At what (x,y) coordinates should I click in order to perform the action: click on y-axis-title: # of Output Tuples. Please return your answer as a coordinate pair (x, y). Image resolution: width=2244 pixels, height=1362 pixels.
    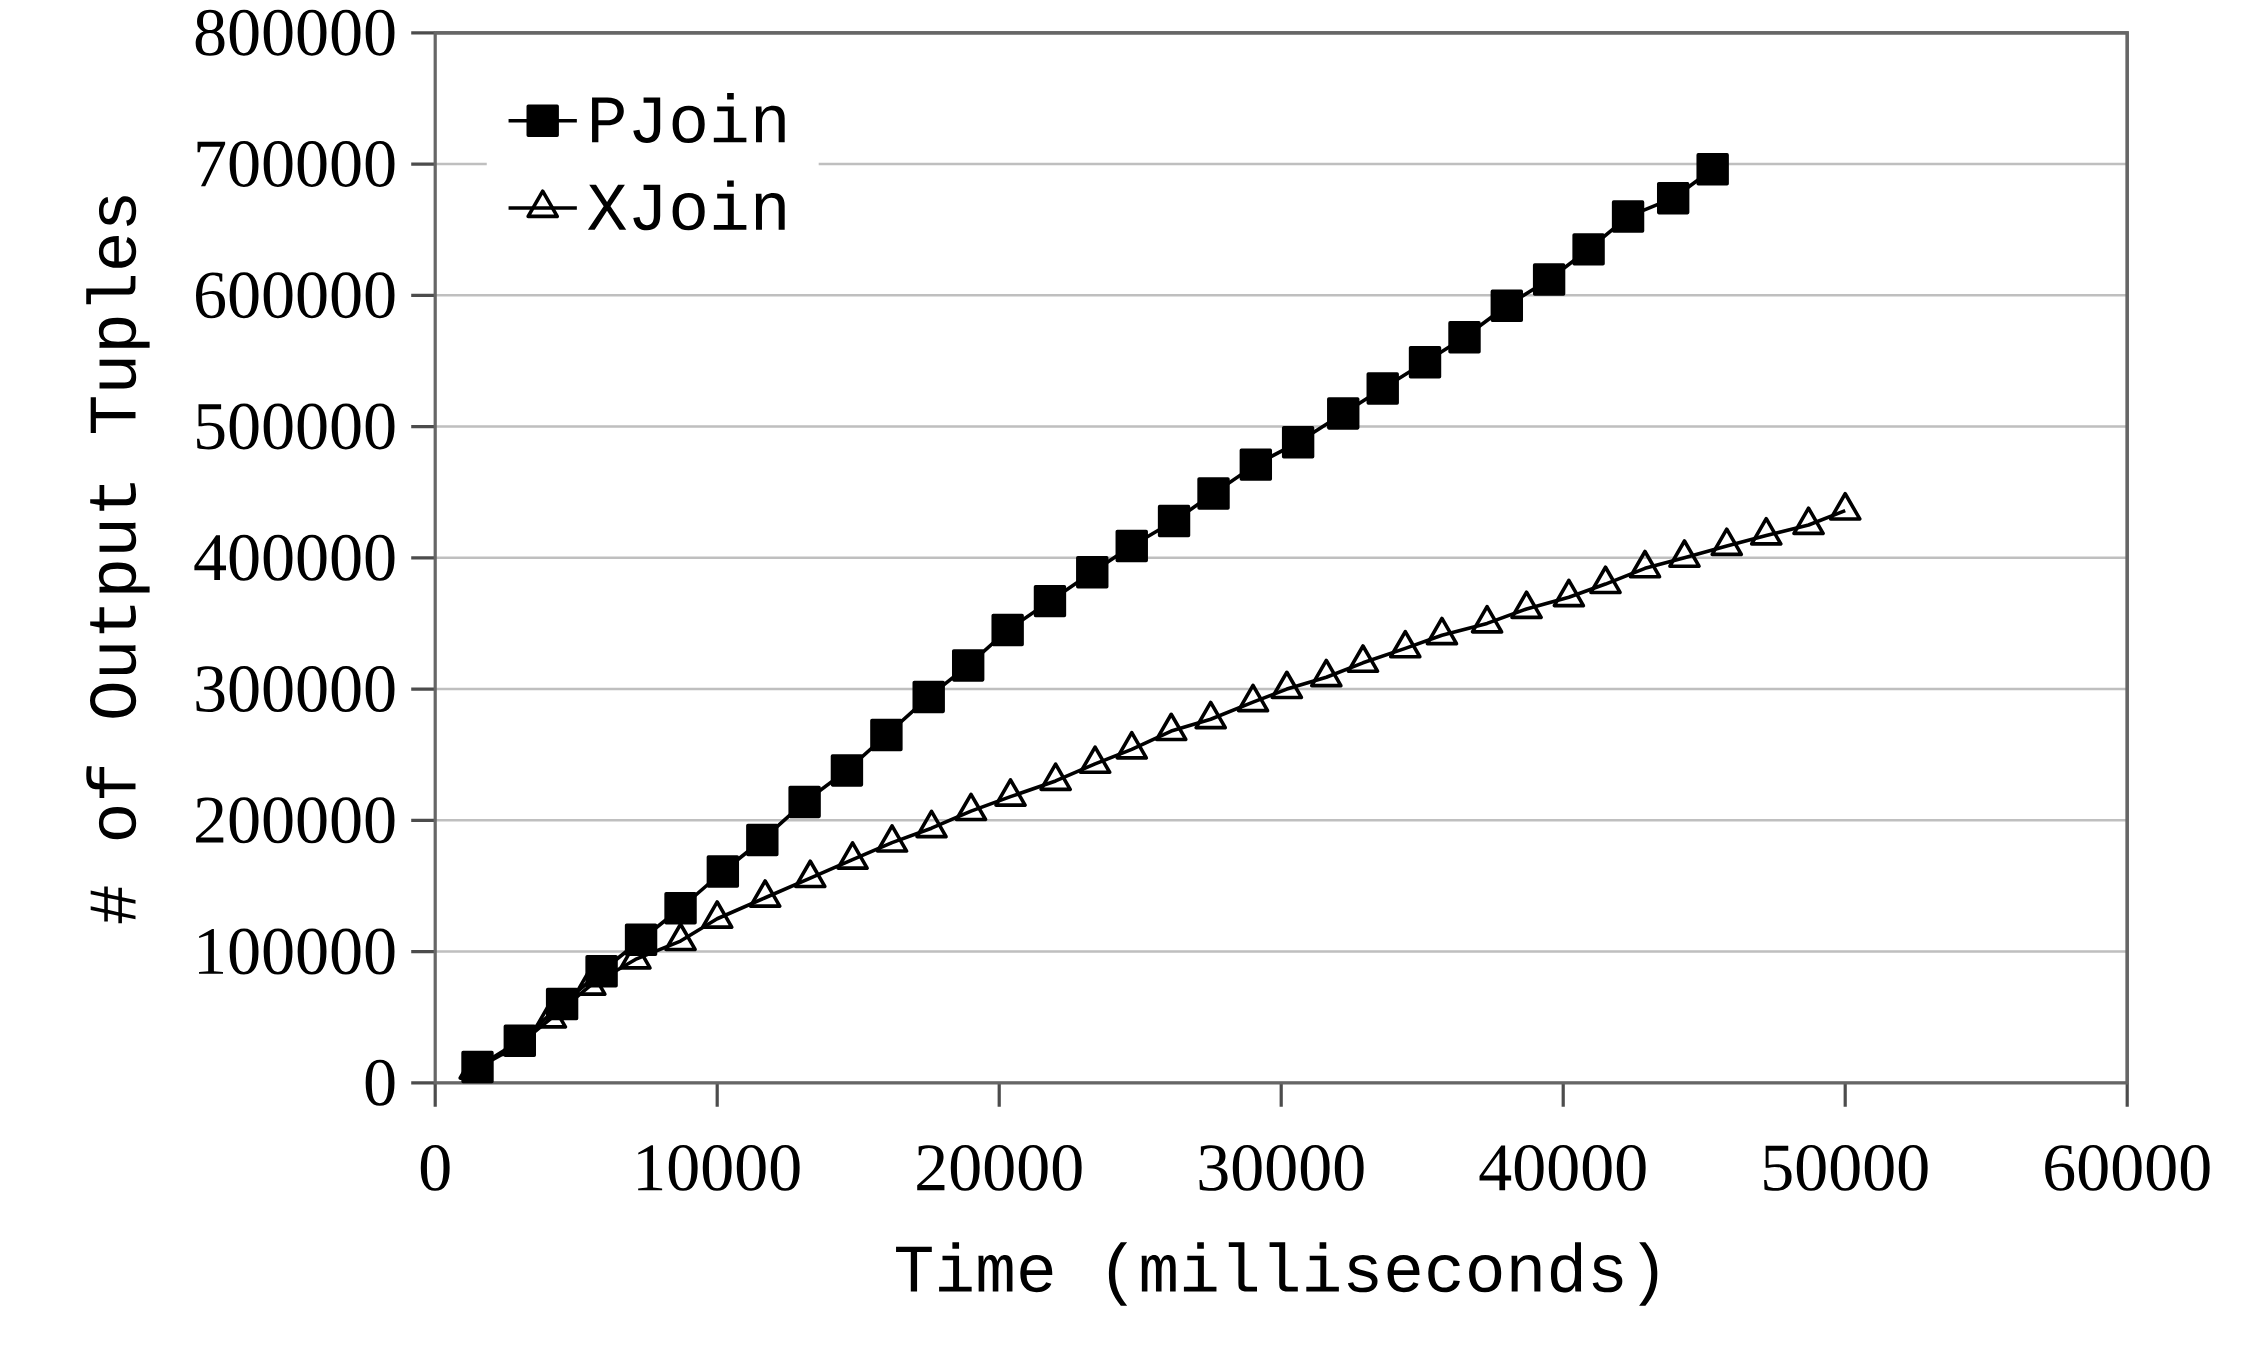
    Looking at the image, I should click on (118, 560).